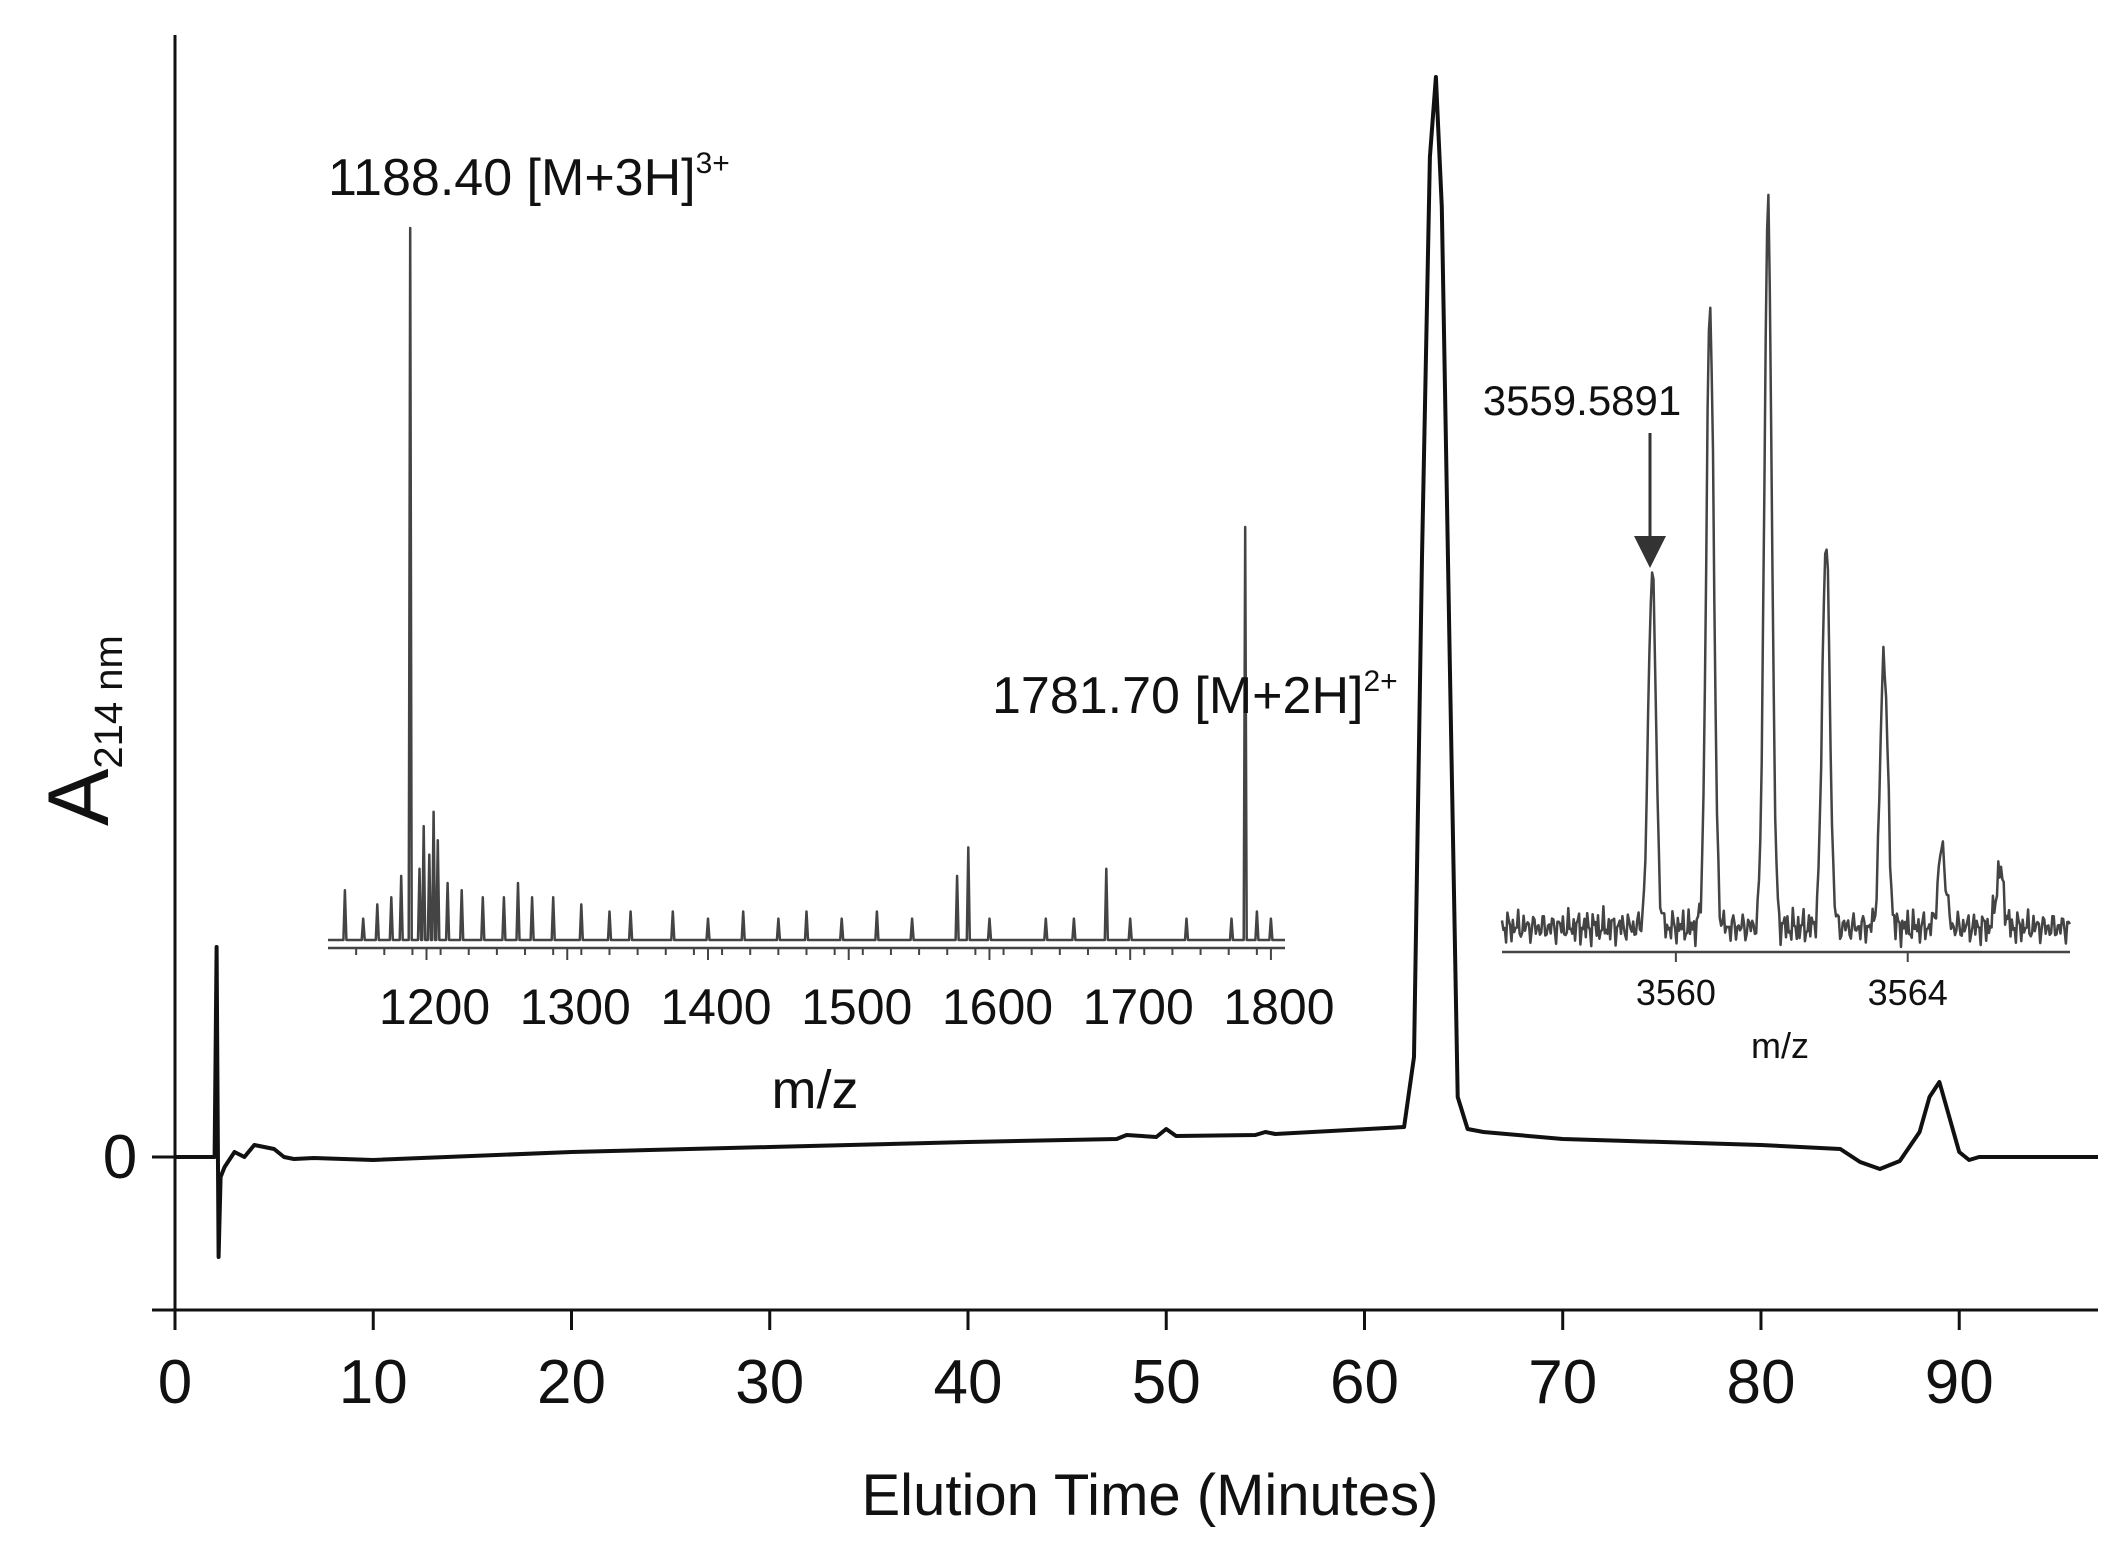 The image size is (2124, 1550). Describe the element at coordinates (1792, 982) in the screenshot. I see `inset2-x-ticks: 3560 3564` at that location.